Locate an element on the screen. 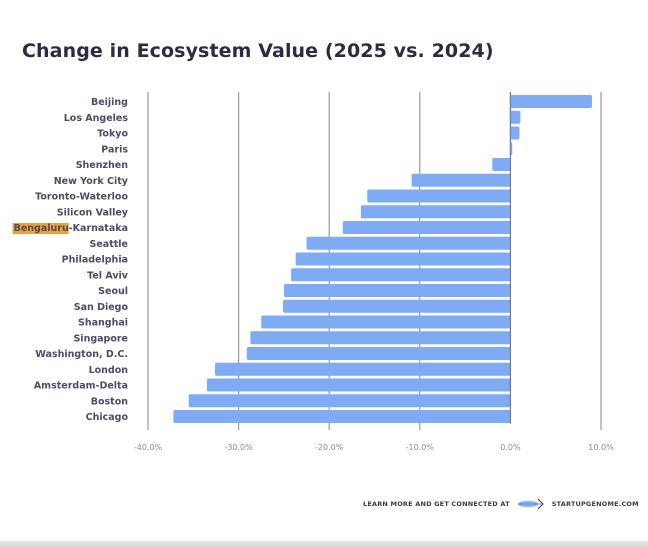 The image size is (648, 548). category-label: Los Angeles is located at coordinates (96, 118).